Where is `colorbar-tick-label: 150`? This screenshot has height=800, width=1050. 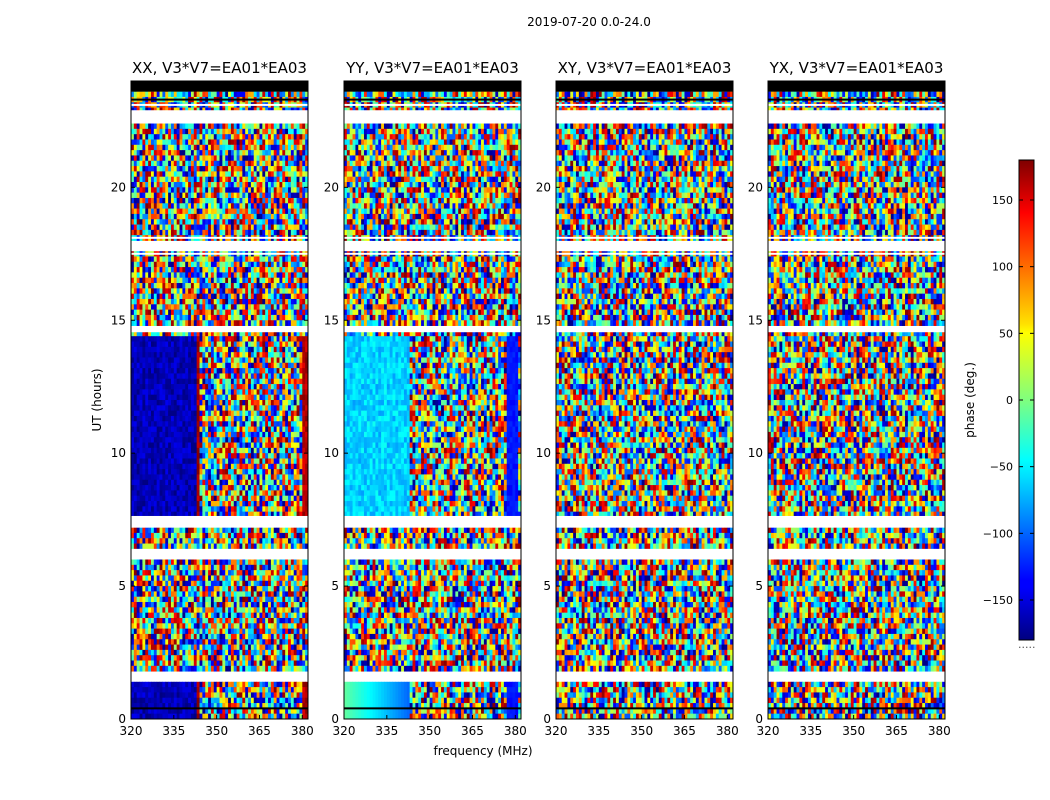 colorbar-tick-label: 150 is located at coordinates (1002, 200).